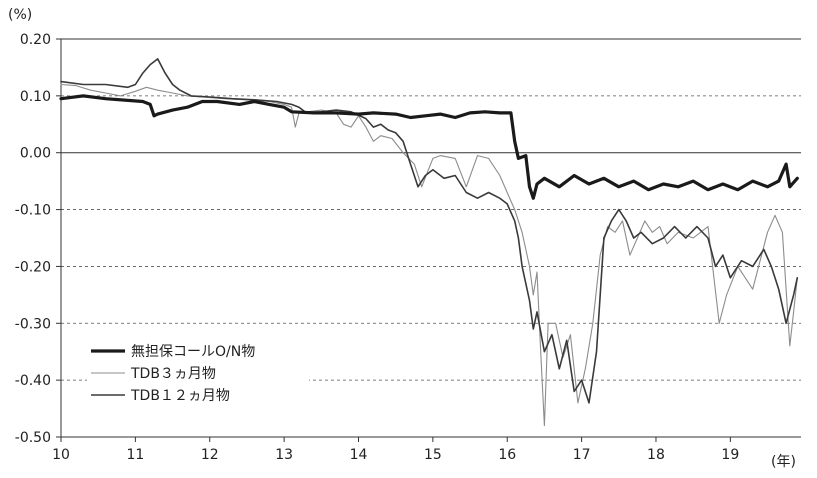 This screenshot has width=817, height=478. What do you see at coordinates (656, 455) in the screenshot?
I see `x-tick-label: 18` at bounding box center [656, 455].